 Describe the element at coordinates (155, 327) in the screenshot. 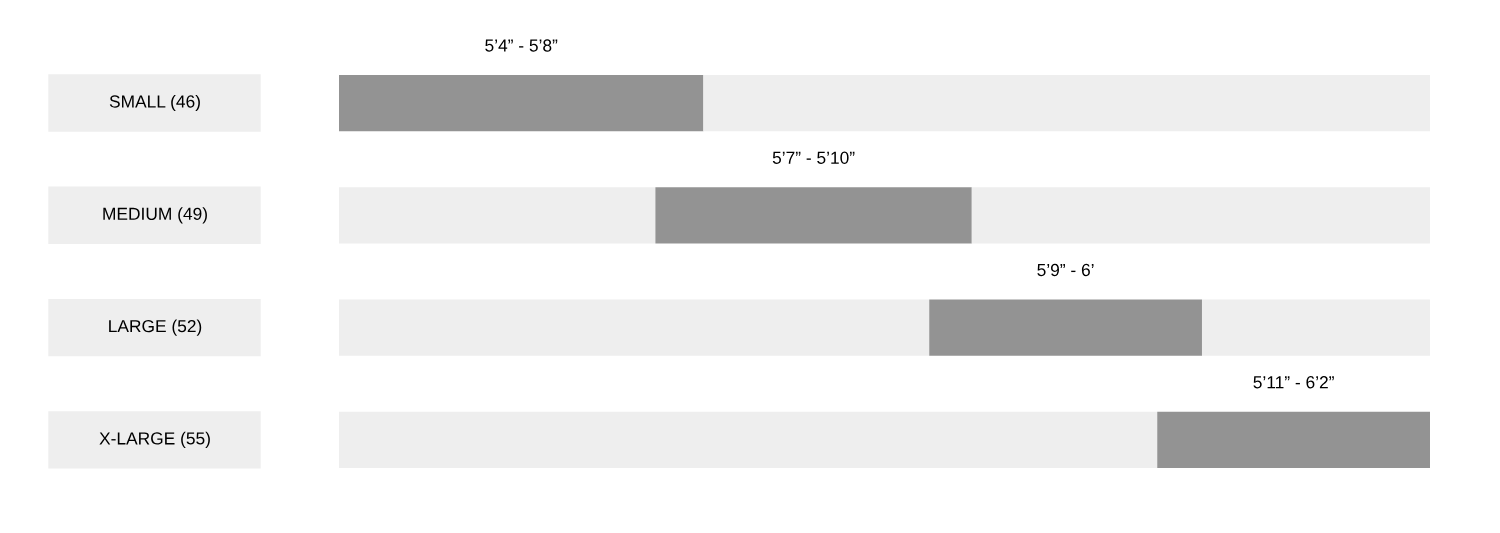

I see `y-tick-label: LARGE (52)` at that location.